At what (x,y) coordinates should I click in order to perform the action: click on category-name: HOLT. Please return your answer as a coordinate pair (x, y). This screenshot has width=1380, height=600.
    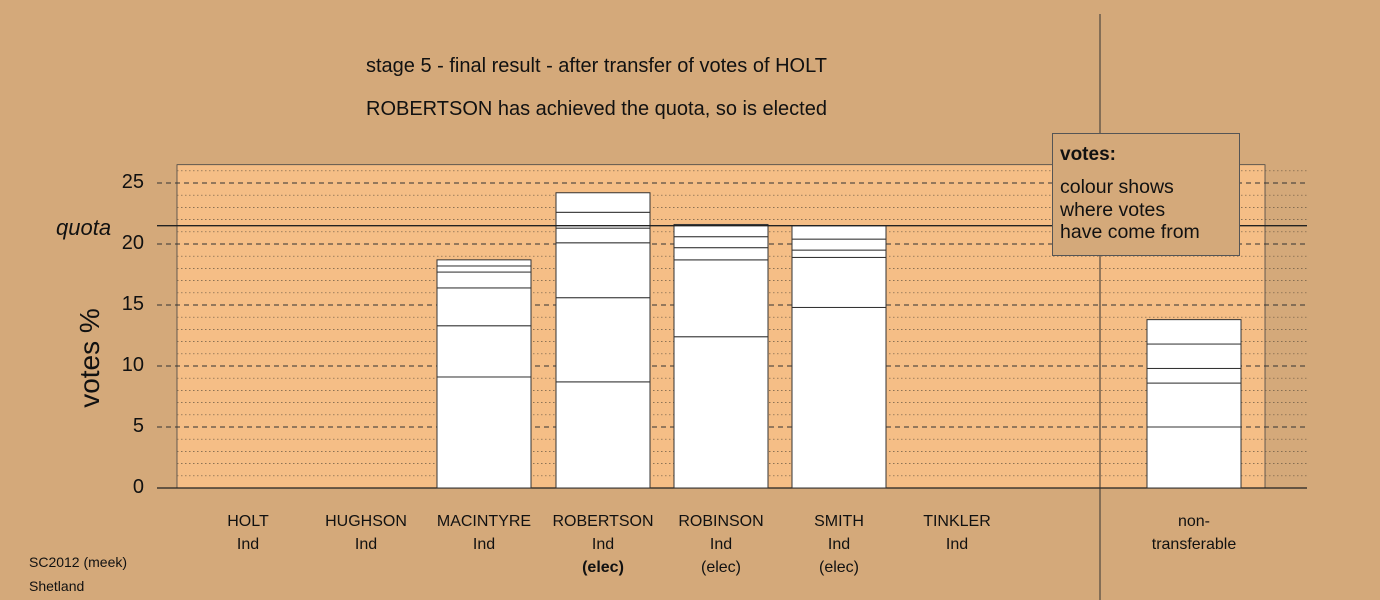
    Looking at the image, I should click on (248, 521).